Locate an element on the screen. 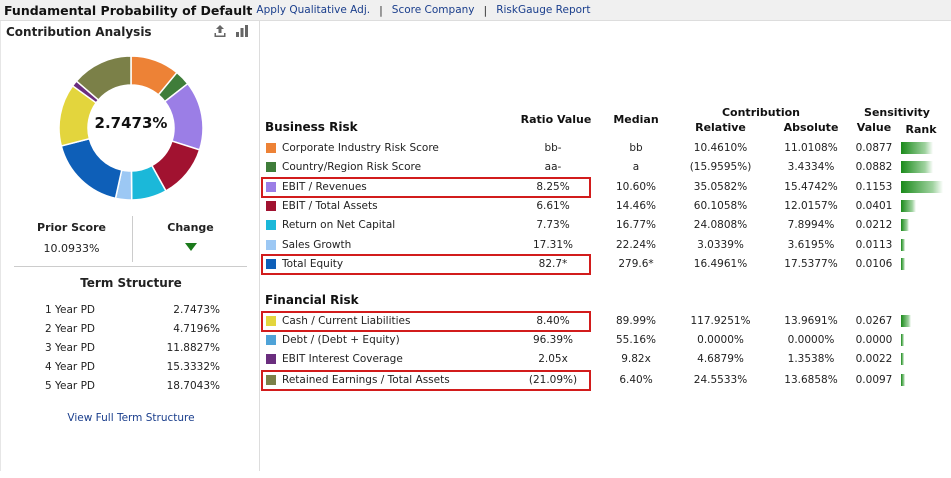 This screenshot has height=478, width=951. ratio-name: Return on Net Capital is located at coordinates (339, 225).